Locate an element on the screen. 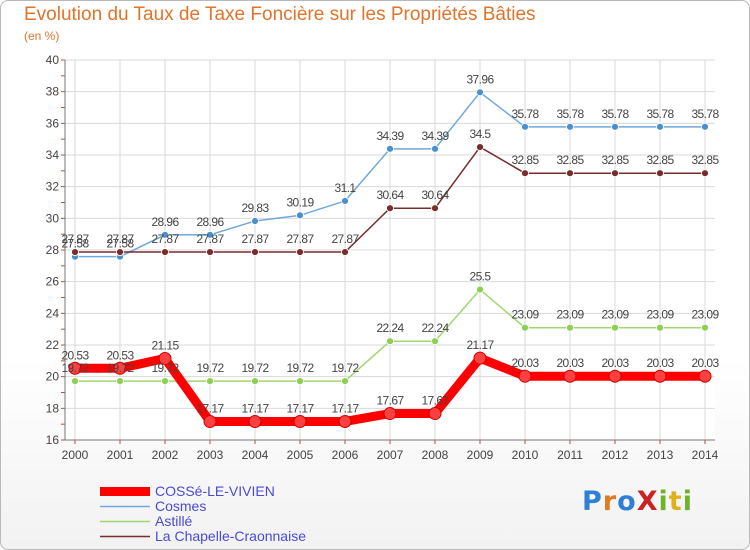 This screenshot has width=750, height=550. y-tick-label-16: 16 is located at coordinates (53, 440).